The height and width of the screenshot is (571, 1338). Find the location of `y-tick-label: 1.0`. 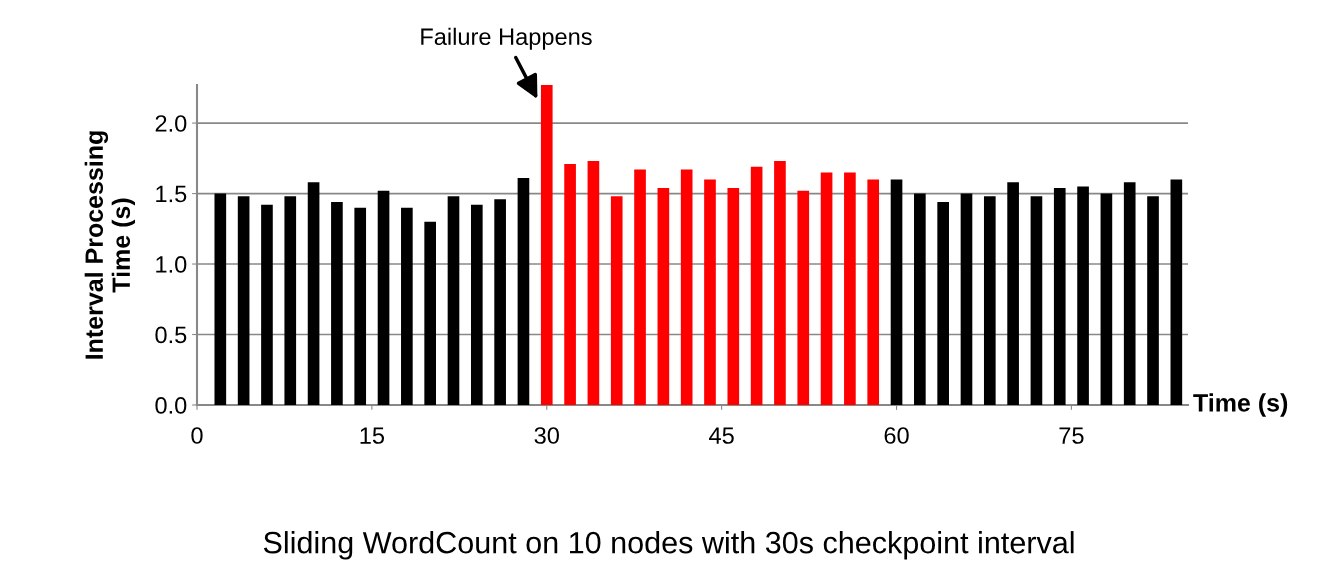

y-tick-label: 1.0 is located at coordinates (171, 264).